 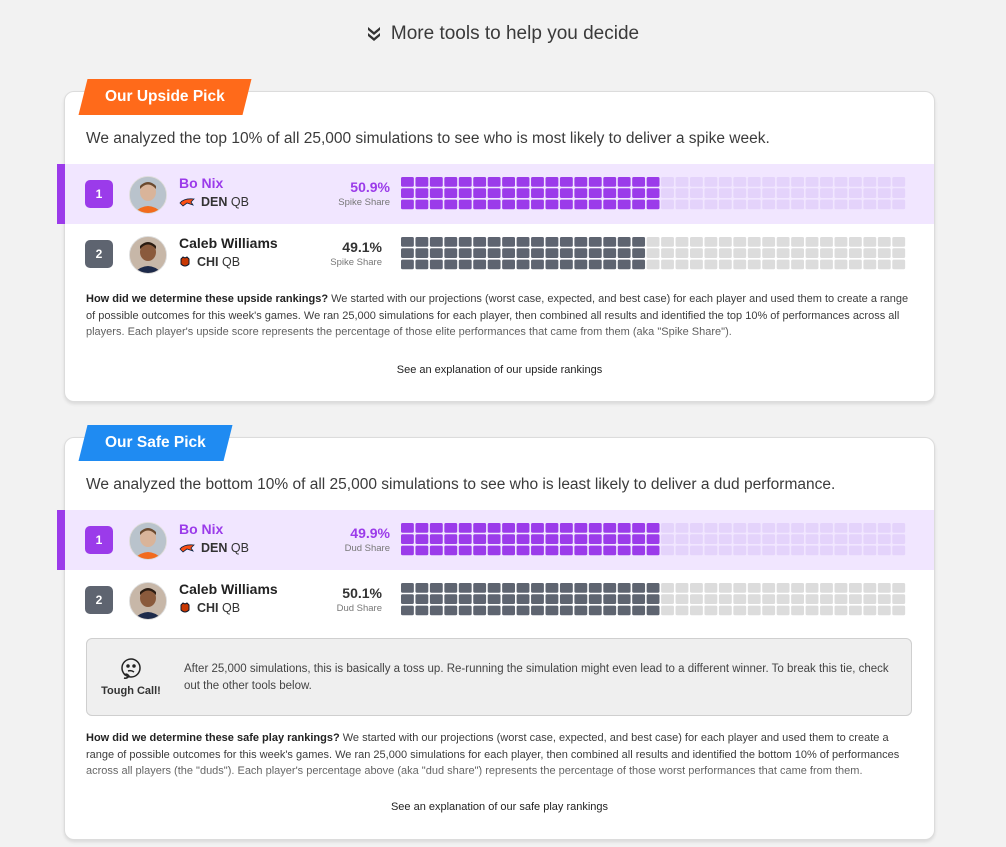 What do you see at coordinates (495, 194) in the screenshot?
I see `upside-player-row-1: 1 Bo Nix DEN QB 50.9% Spike Share` at bounding box center [495, 194].